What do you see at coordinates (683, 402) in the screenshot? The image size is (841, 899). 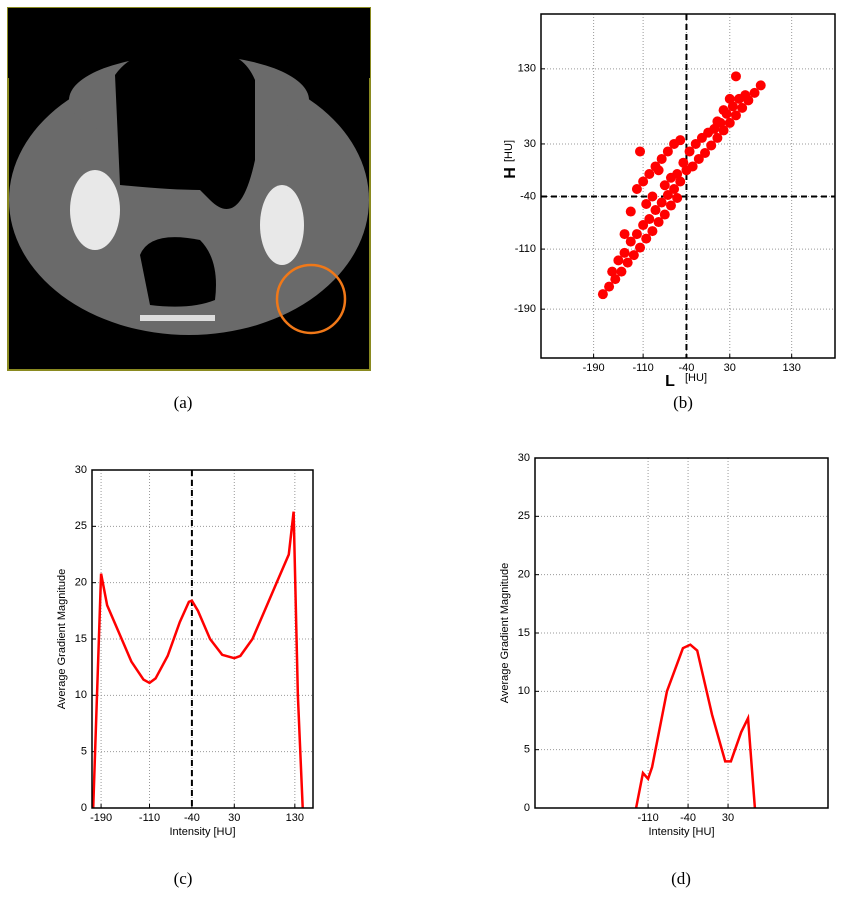 I see `caption: (b)` at bounding box center [683, 402].